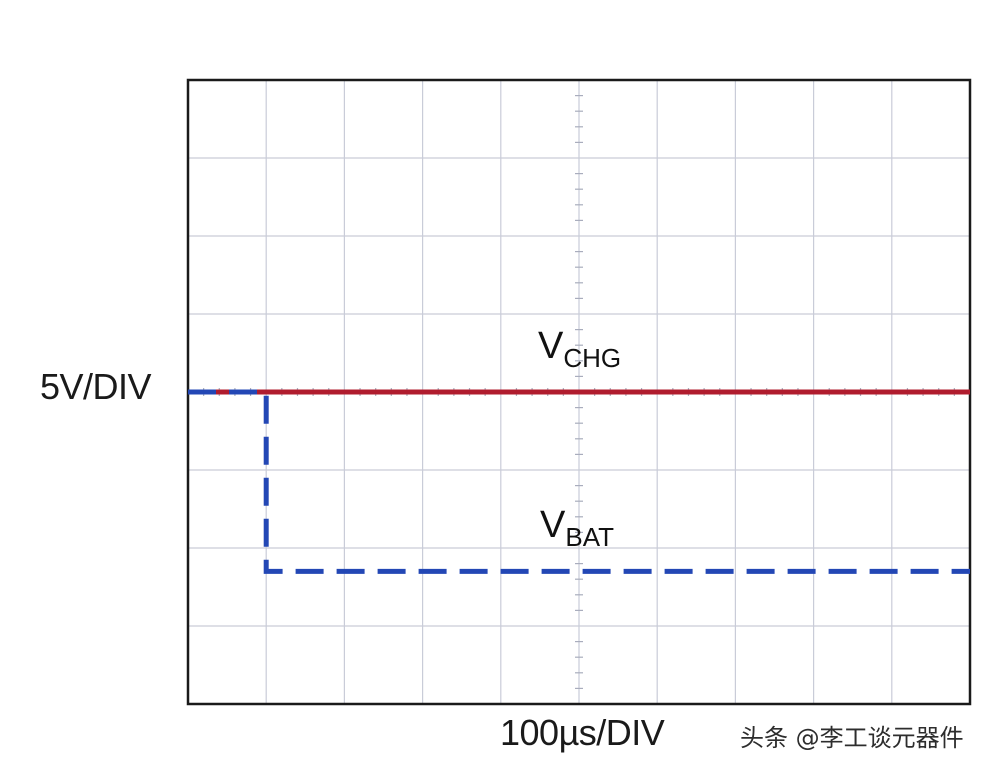 The width and height of the screenshot is (1008, 770). I want to click on series-label-vbat: VBAT, so click(577, 528).